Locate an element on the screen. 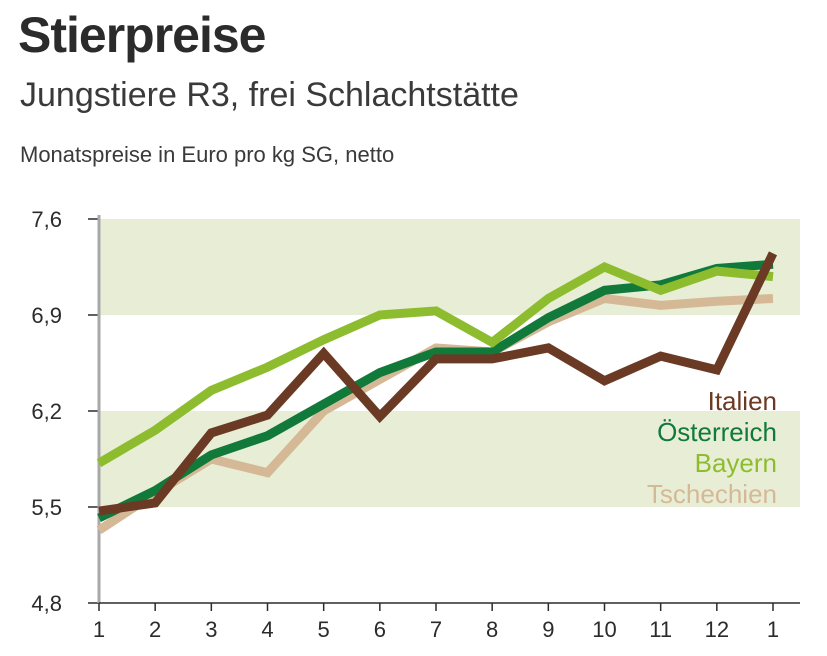 This screenshot has height=656, width=827. x-tick-label: 8 is located at coordinates (492, 629).